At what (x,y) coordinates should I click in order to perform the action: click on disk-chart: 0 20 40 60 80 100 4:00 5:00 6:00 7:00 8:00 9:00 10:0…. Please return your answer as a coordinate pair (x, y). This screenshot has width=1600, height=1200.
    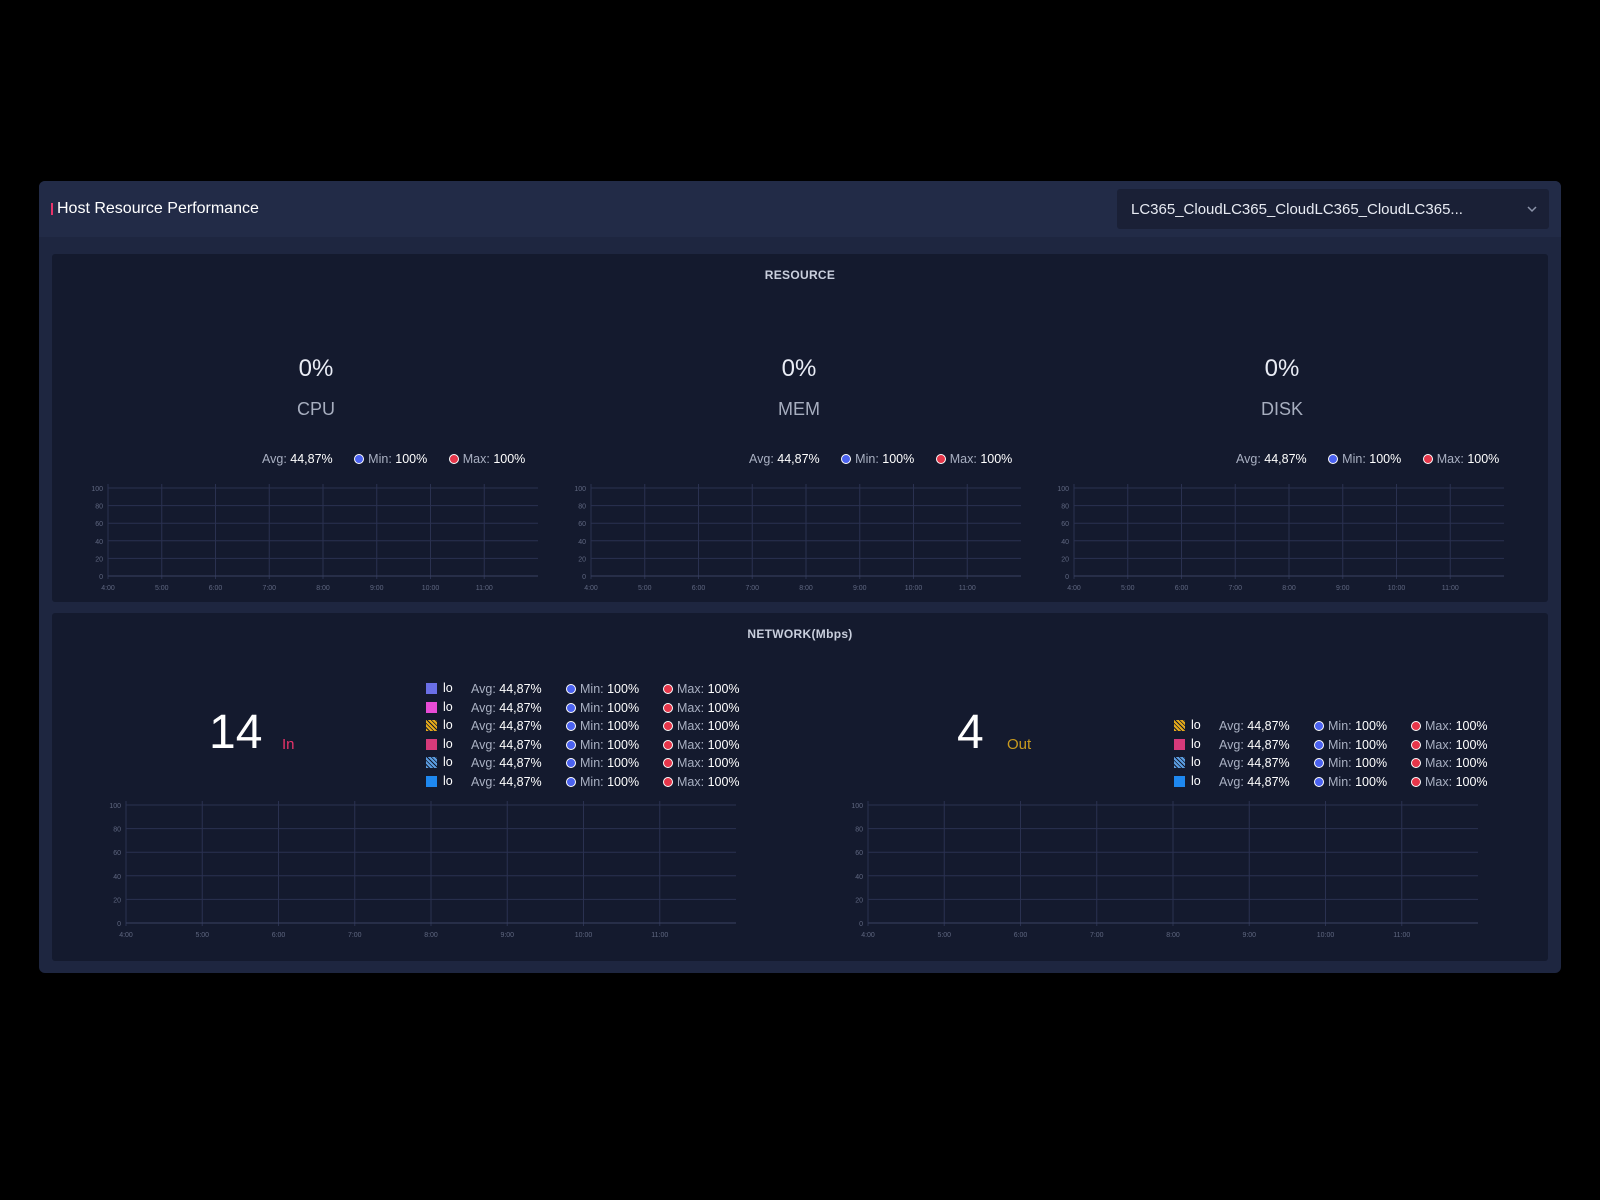
    Looking at the image, I should click on (1280, 538).